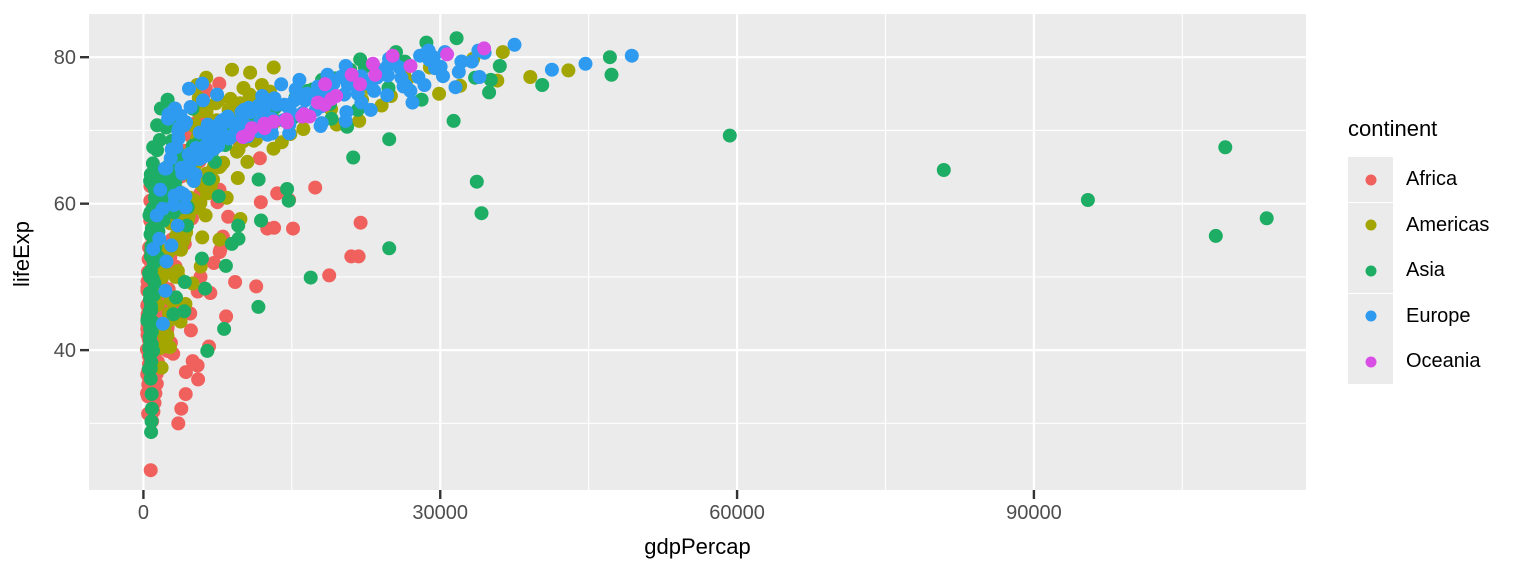 This screenshot has height=576, width=1536. Describe the element at coordinates (1393, 128) in the screenshot. I see `legend-title: continent` at that location.